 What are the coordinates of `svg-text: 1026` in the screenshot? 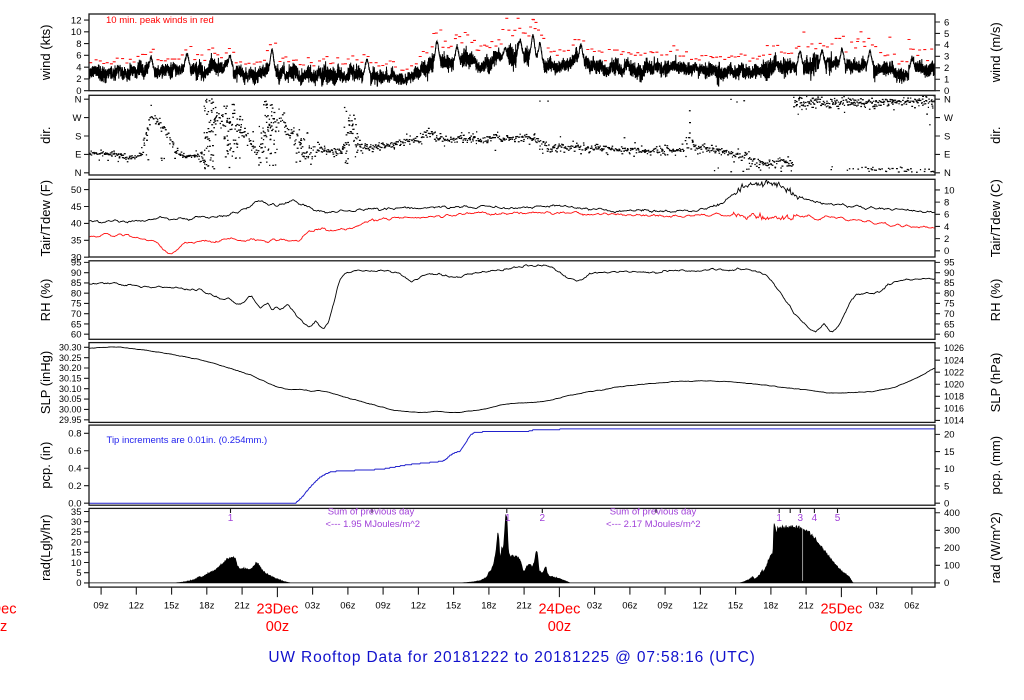 It's located at (954, 348).